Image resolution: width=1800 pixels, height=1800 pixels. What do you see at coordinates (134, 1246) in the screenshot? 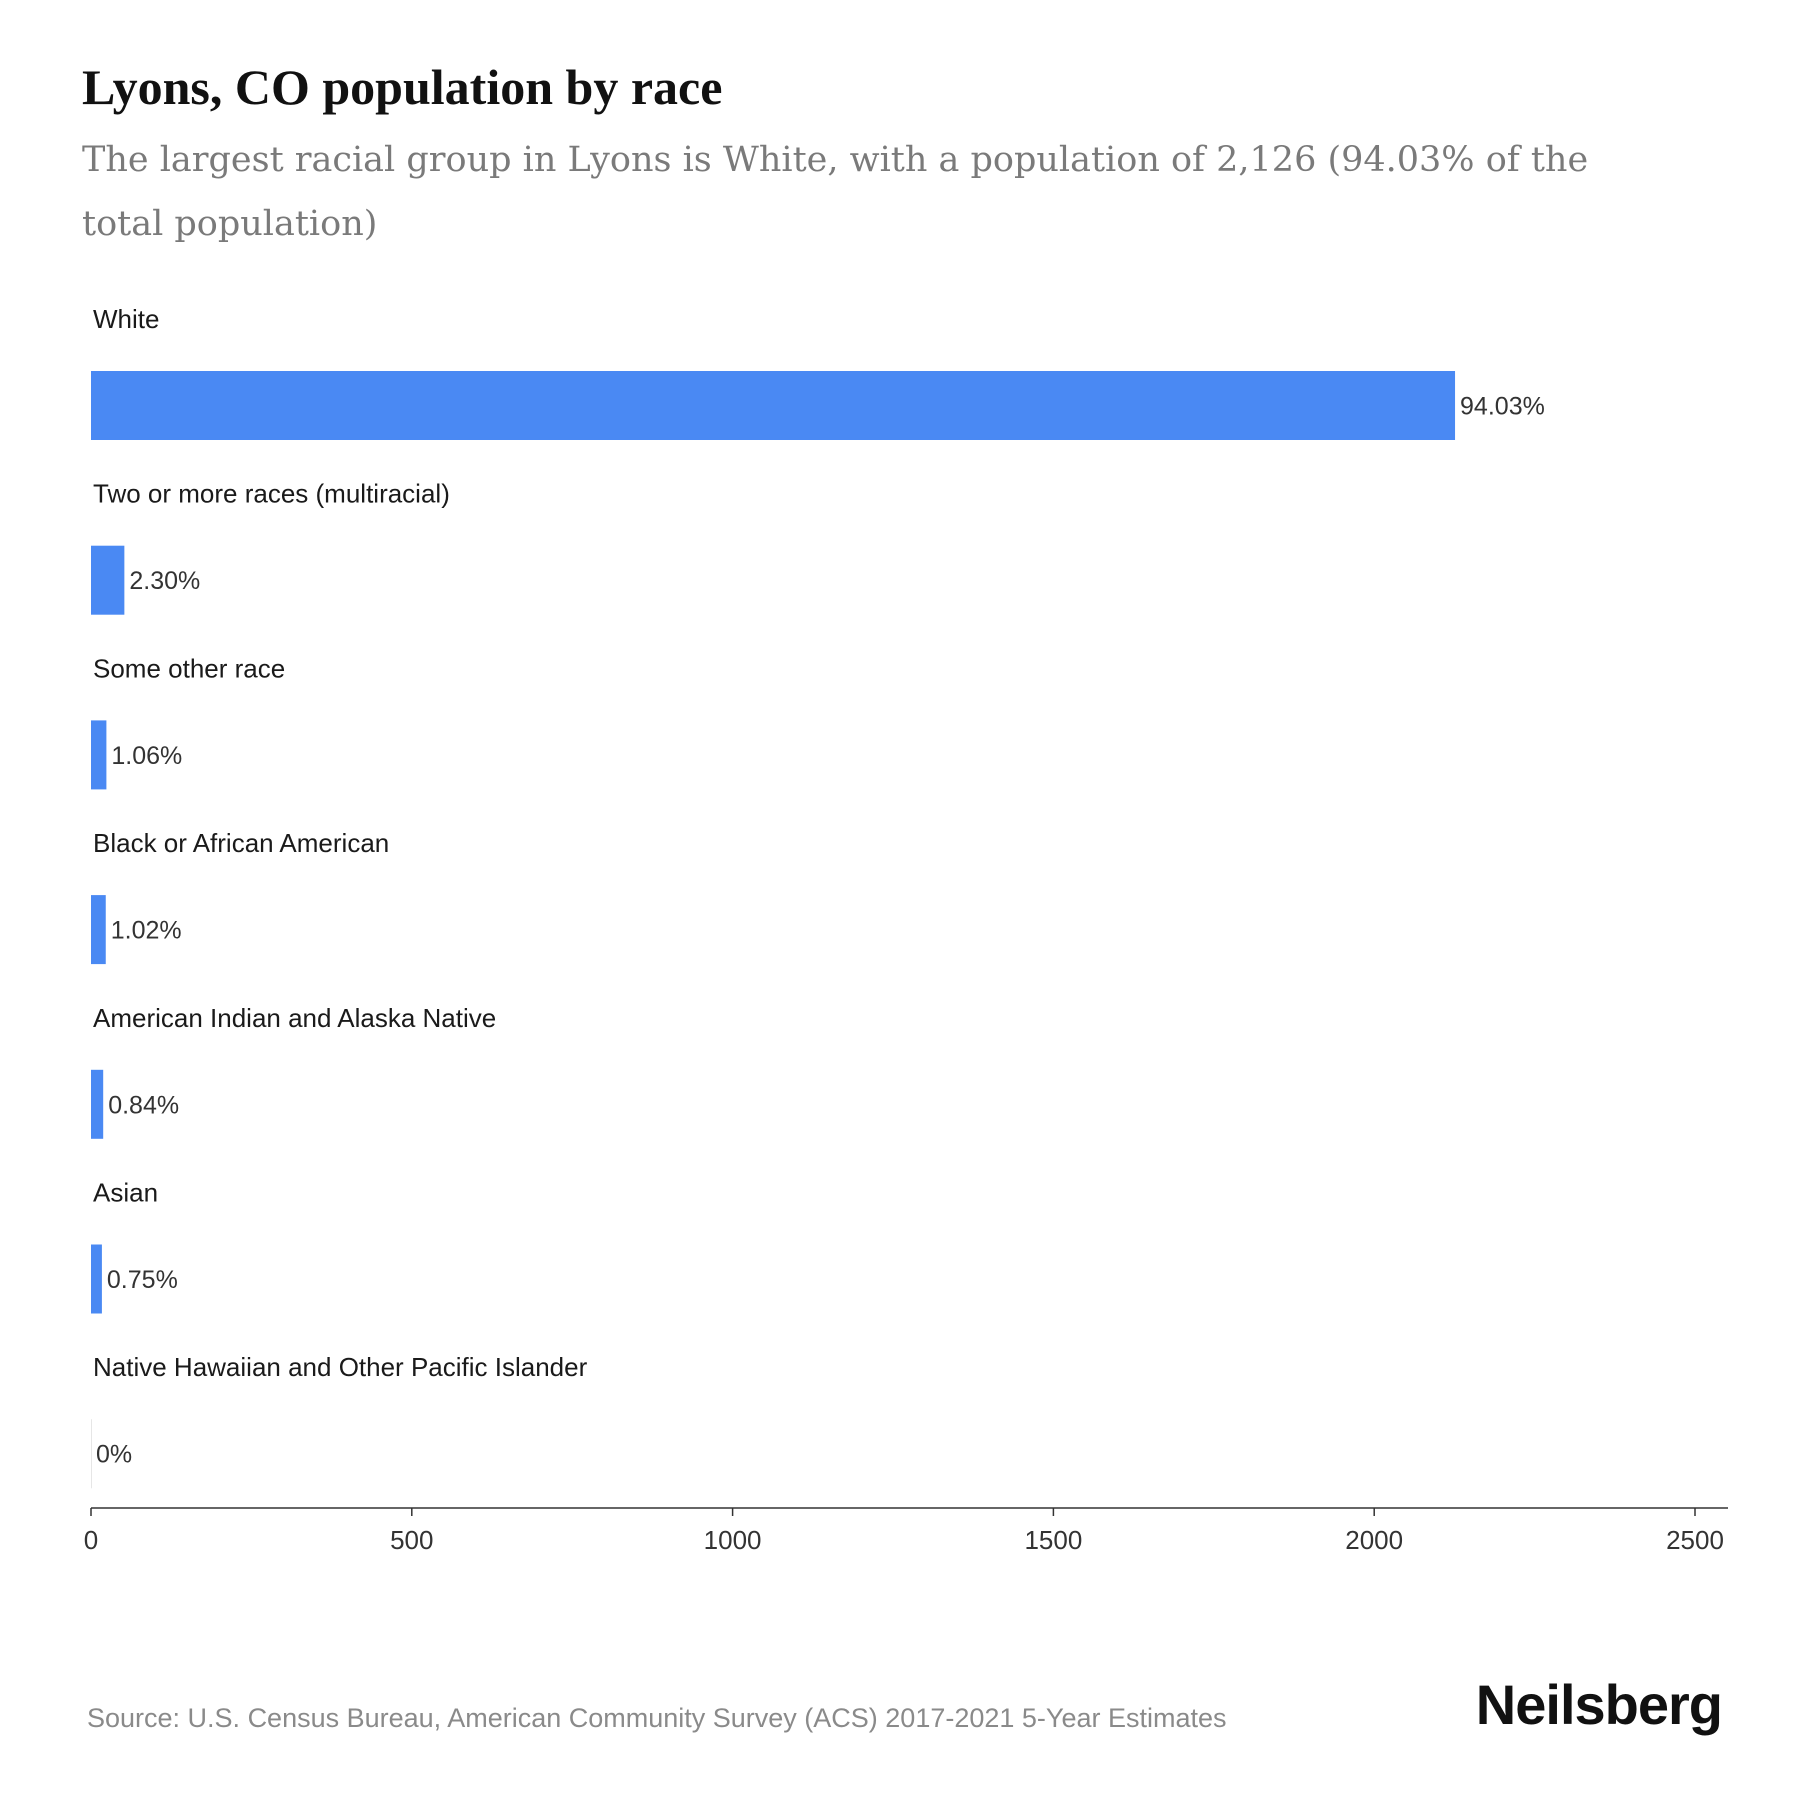
I see `bar-row: Asian 0.75%` at bounding box center [134, 1246].